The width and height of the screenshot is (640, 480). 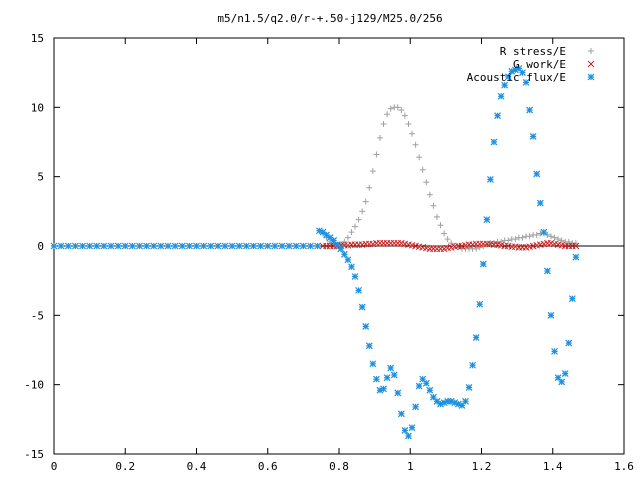 I want to click on legend-label: G work/E, so click(x=539, y=64).